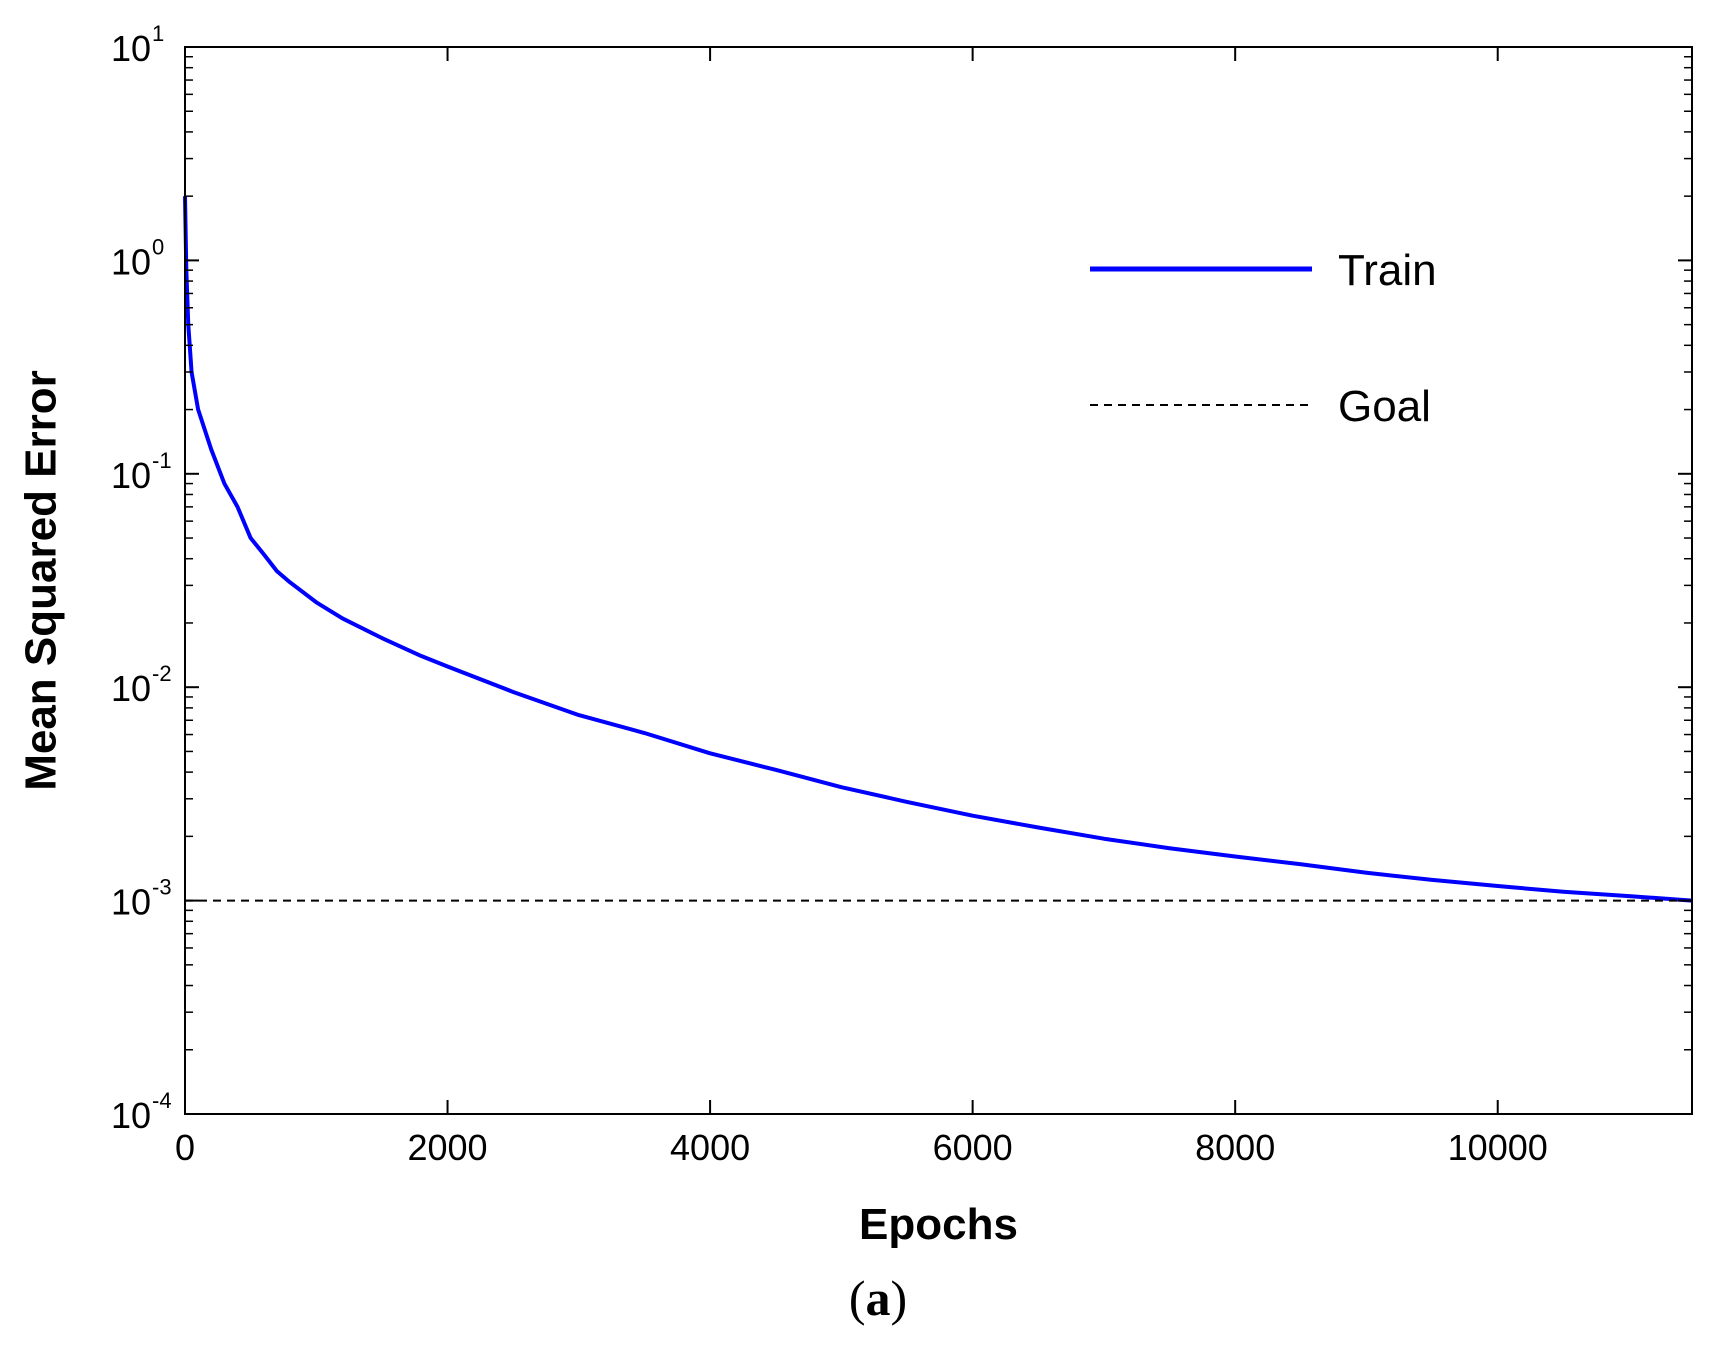  Describe the element at coordinates (861, 1147) in the screenshot. I see `x-tick-labels: 0 2000 4000 6000 8000 10000` at that location.